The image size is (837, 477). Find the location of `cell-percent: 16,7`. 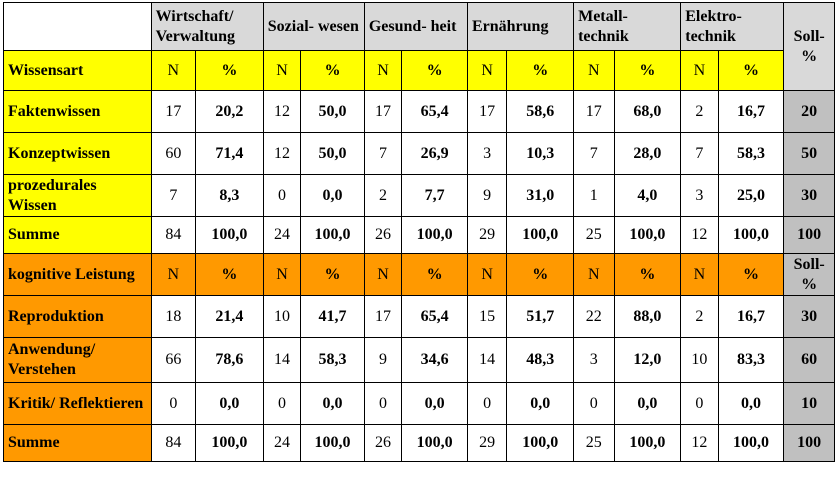

cell-percent: 16,7 is located at coordinates (751, 316).